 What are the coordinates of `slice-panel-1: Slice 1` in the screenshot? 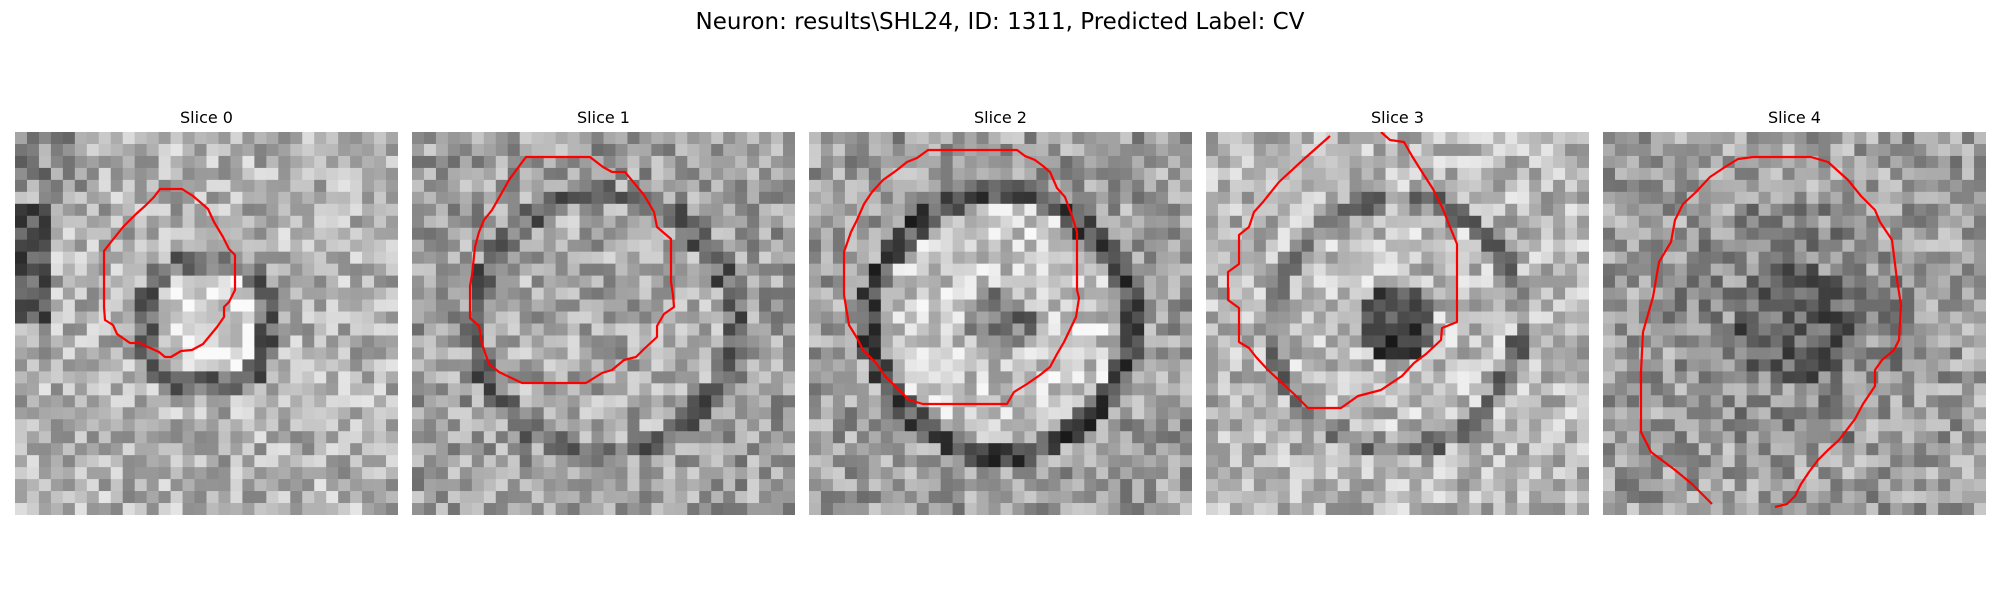 It's located at (603, 311).